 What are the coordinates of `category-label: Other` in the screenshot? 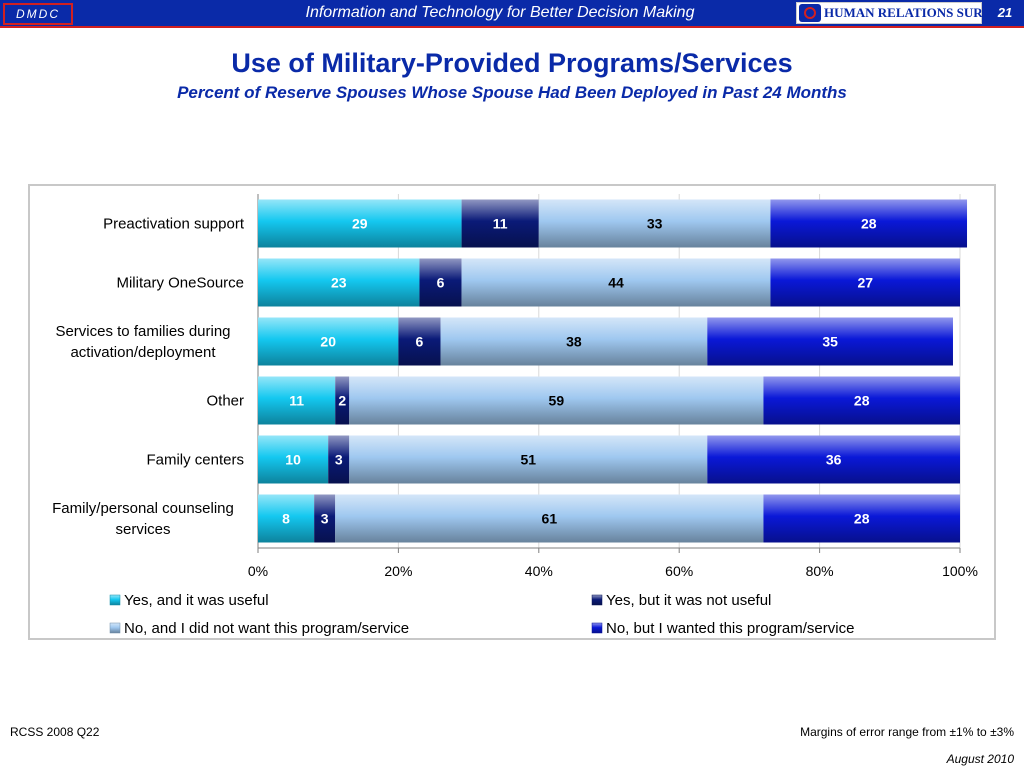 It's located at (225, 401).